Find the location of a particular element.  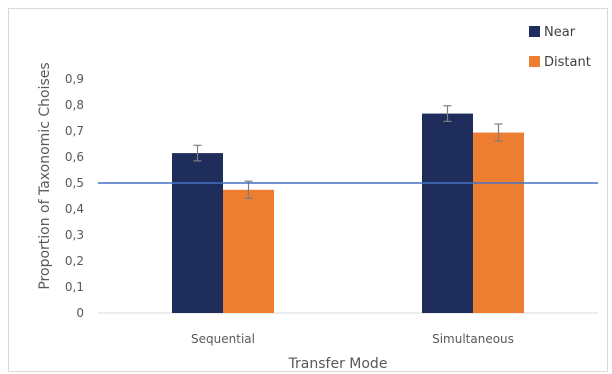

y-axis-ticks: 0 0,1 0,2 0,3 0,4 0,5 0,6 0,7 0,8 0,9 is located at coordinates (74, 196).